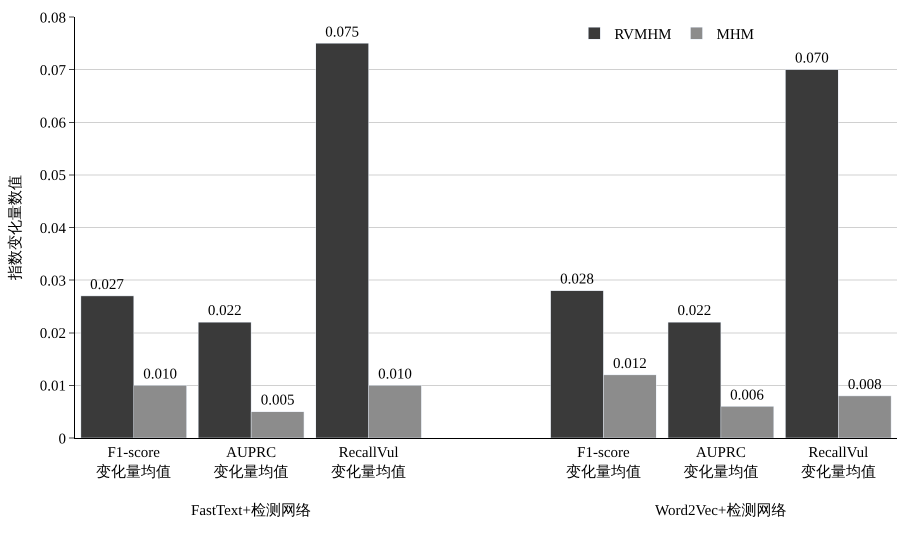 This screenshot has height=533, width=907. What do you see at coordinates (107, 284) in the screenshot?
I see `data-label: 0.027` at bounding box center [107, 284].